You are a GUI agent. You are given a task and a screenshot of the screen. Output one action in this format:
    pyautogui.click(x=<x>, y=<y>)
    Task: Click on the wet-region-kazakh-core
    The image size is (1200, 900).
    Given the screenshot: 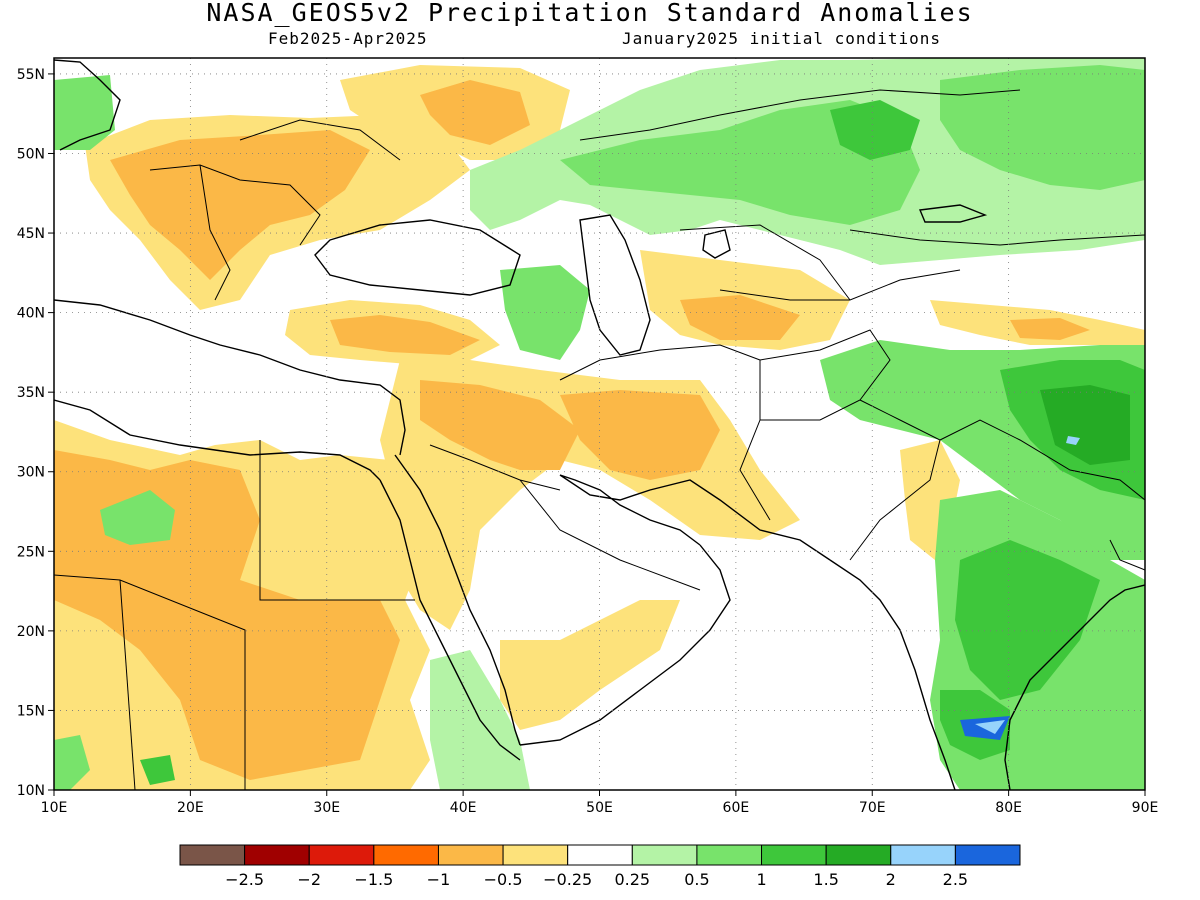 What is the action you would take?
    pyautogui.click(x=875, y=130)
    